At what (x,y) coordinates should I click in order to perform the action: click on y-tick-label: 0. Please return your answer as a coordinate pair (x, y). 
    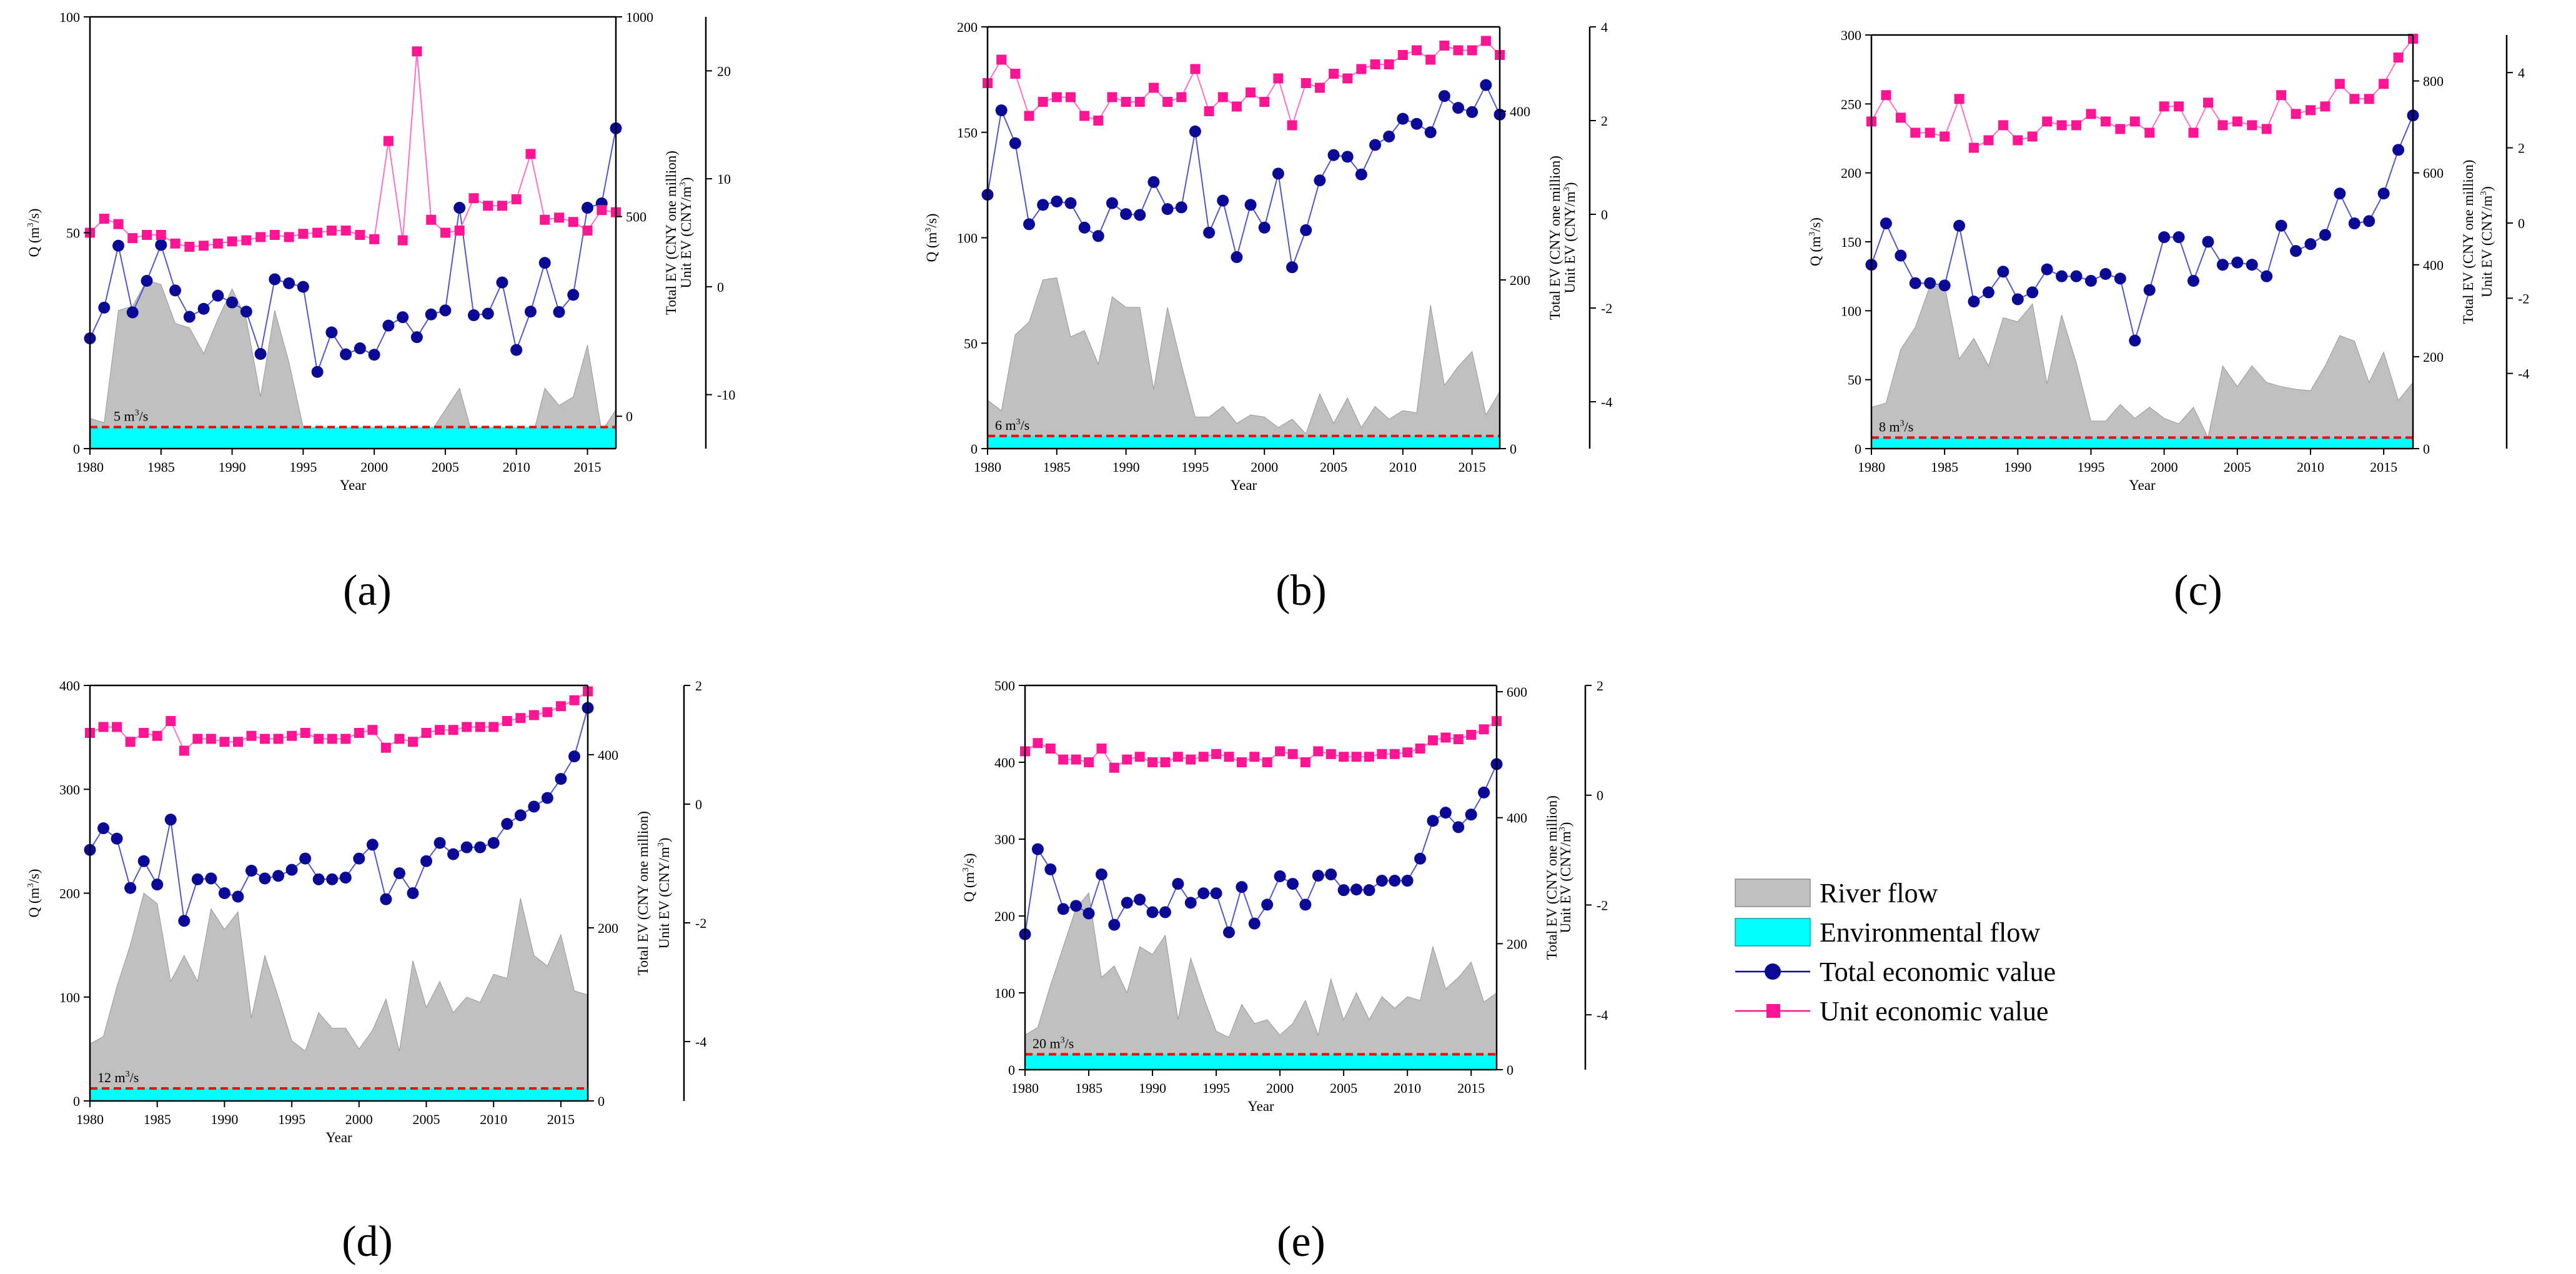
    Looking at the image, I should click on (1011, 1070).